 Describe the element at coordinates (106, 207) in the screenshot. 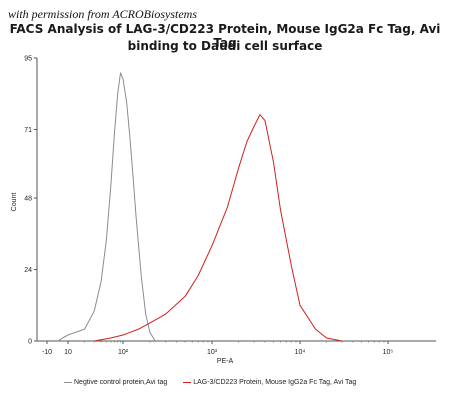

I see `series-negative-control-line` at that location.